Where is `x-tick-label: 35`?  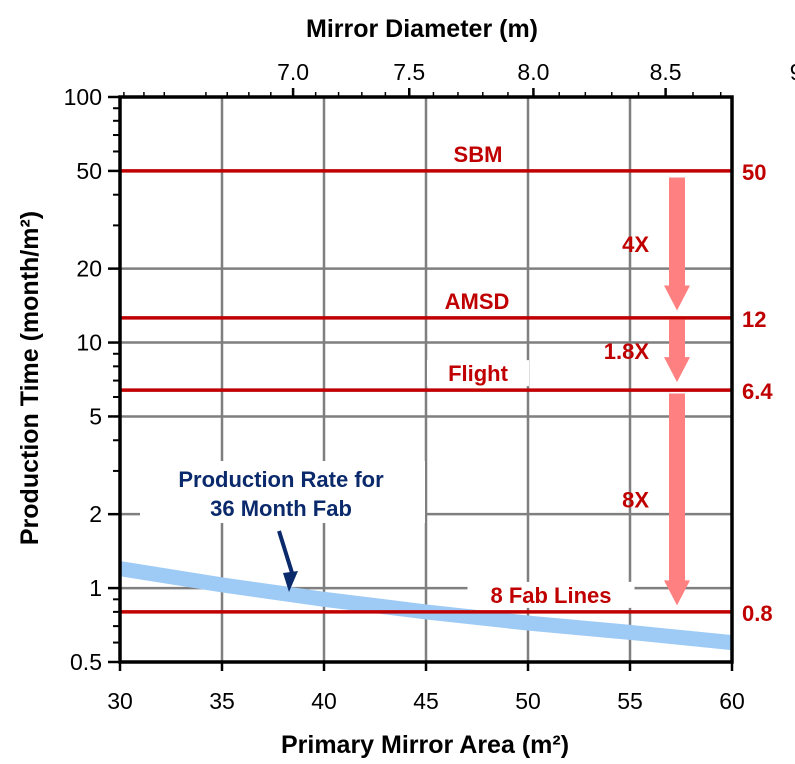
x-tick-label: 35 is located at coordinates (222, 701).